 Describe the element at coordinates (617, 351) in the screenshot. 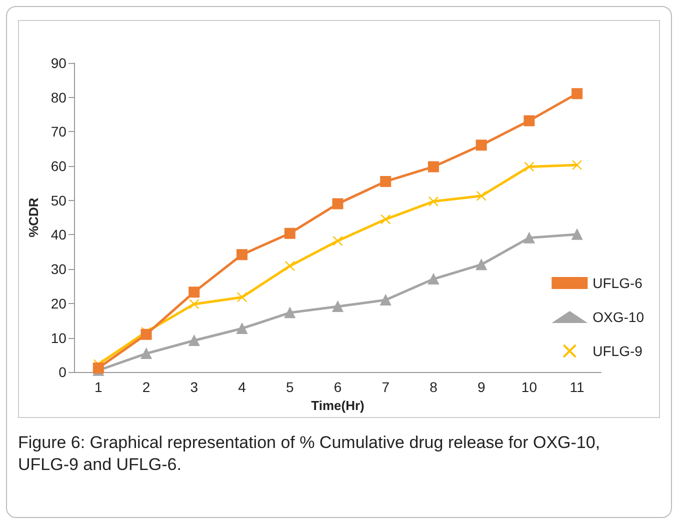

I see `legend-label: UFLG-9` at that location.